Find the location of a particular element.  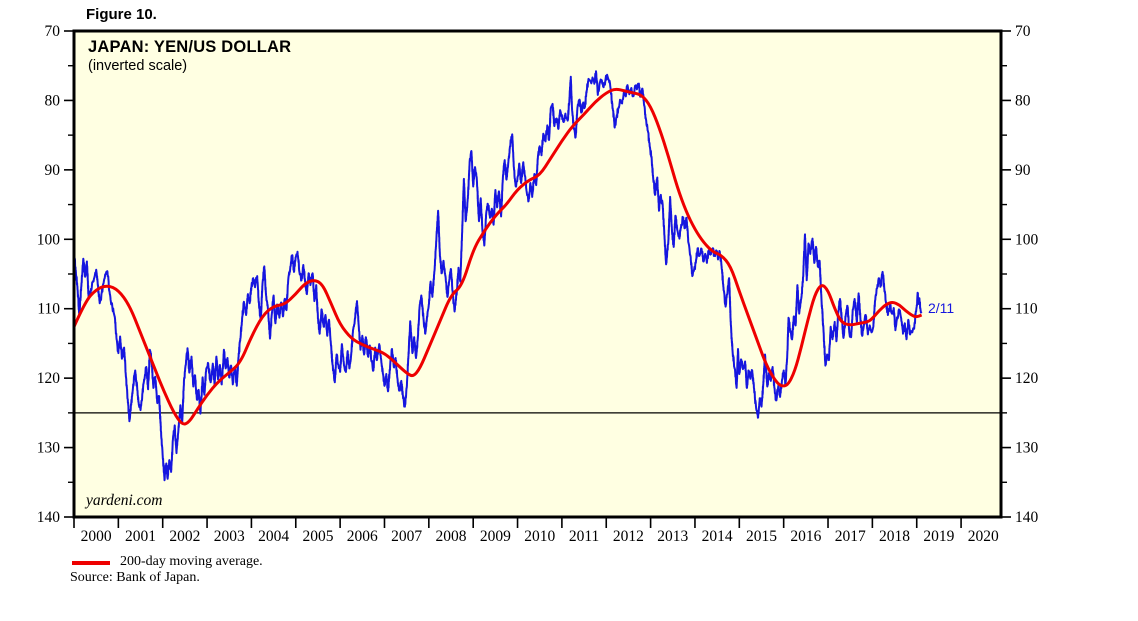

x-tick-label-2011: 2011 is located at coordinates (584, 536).